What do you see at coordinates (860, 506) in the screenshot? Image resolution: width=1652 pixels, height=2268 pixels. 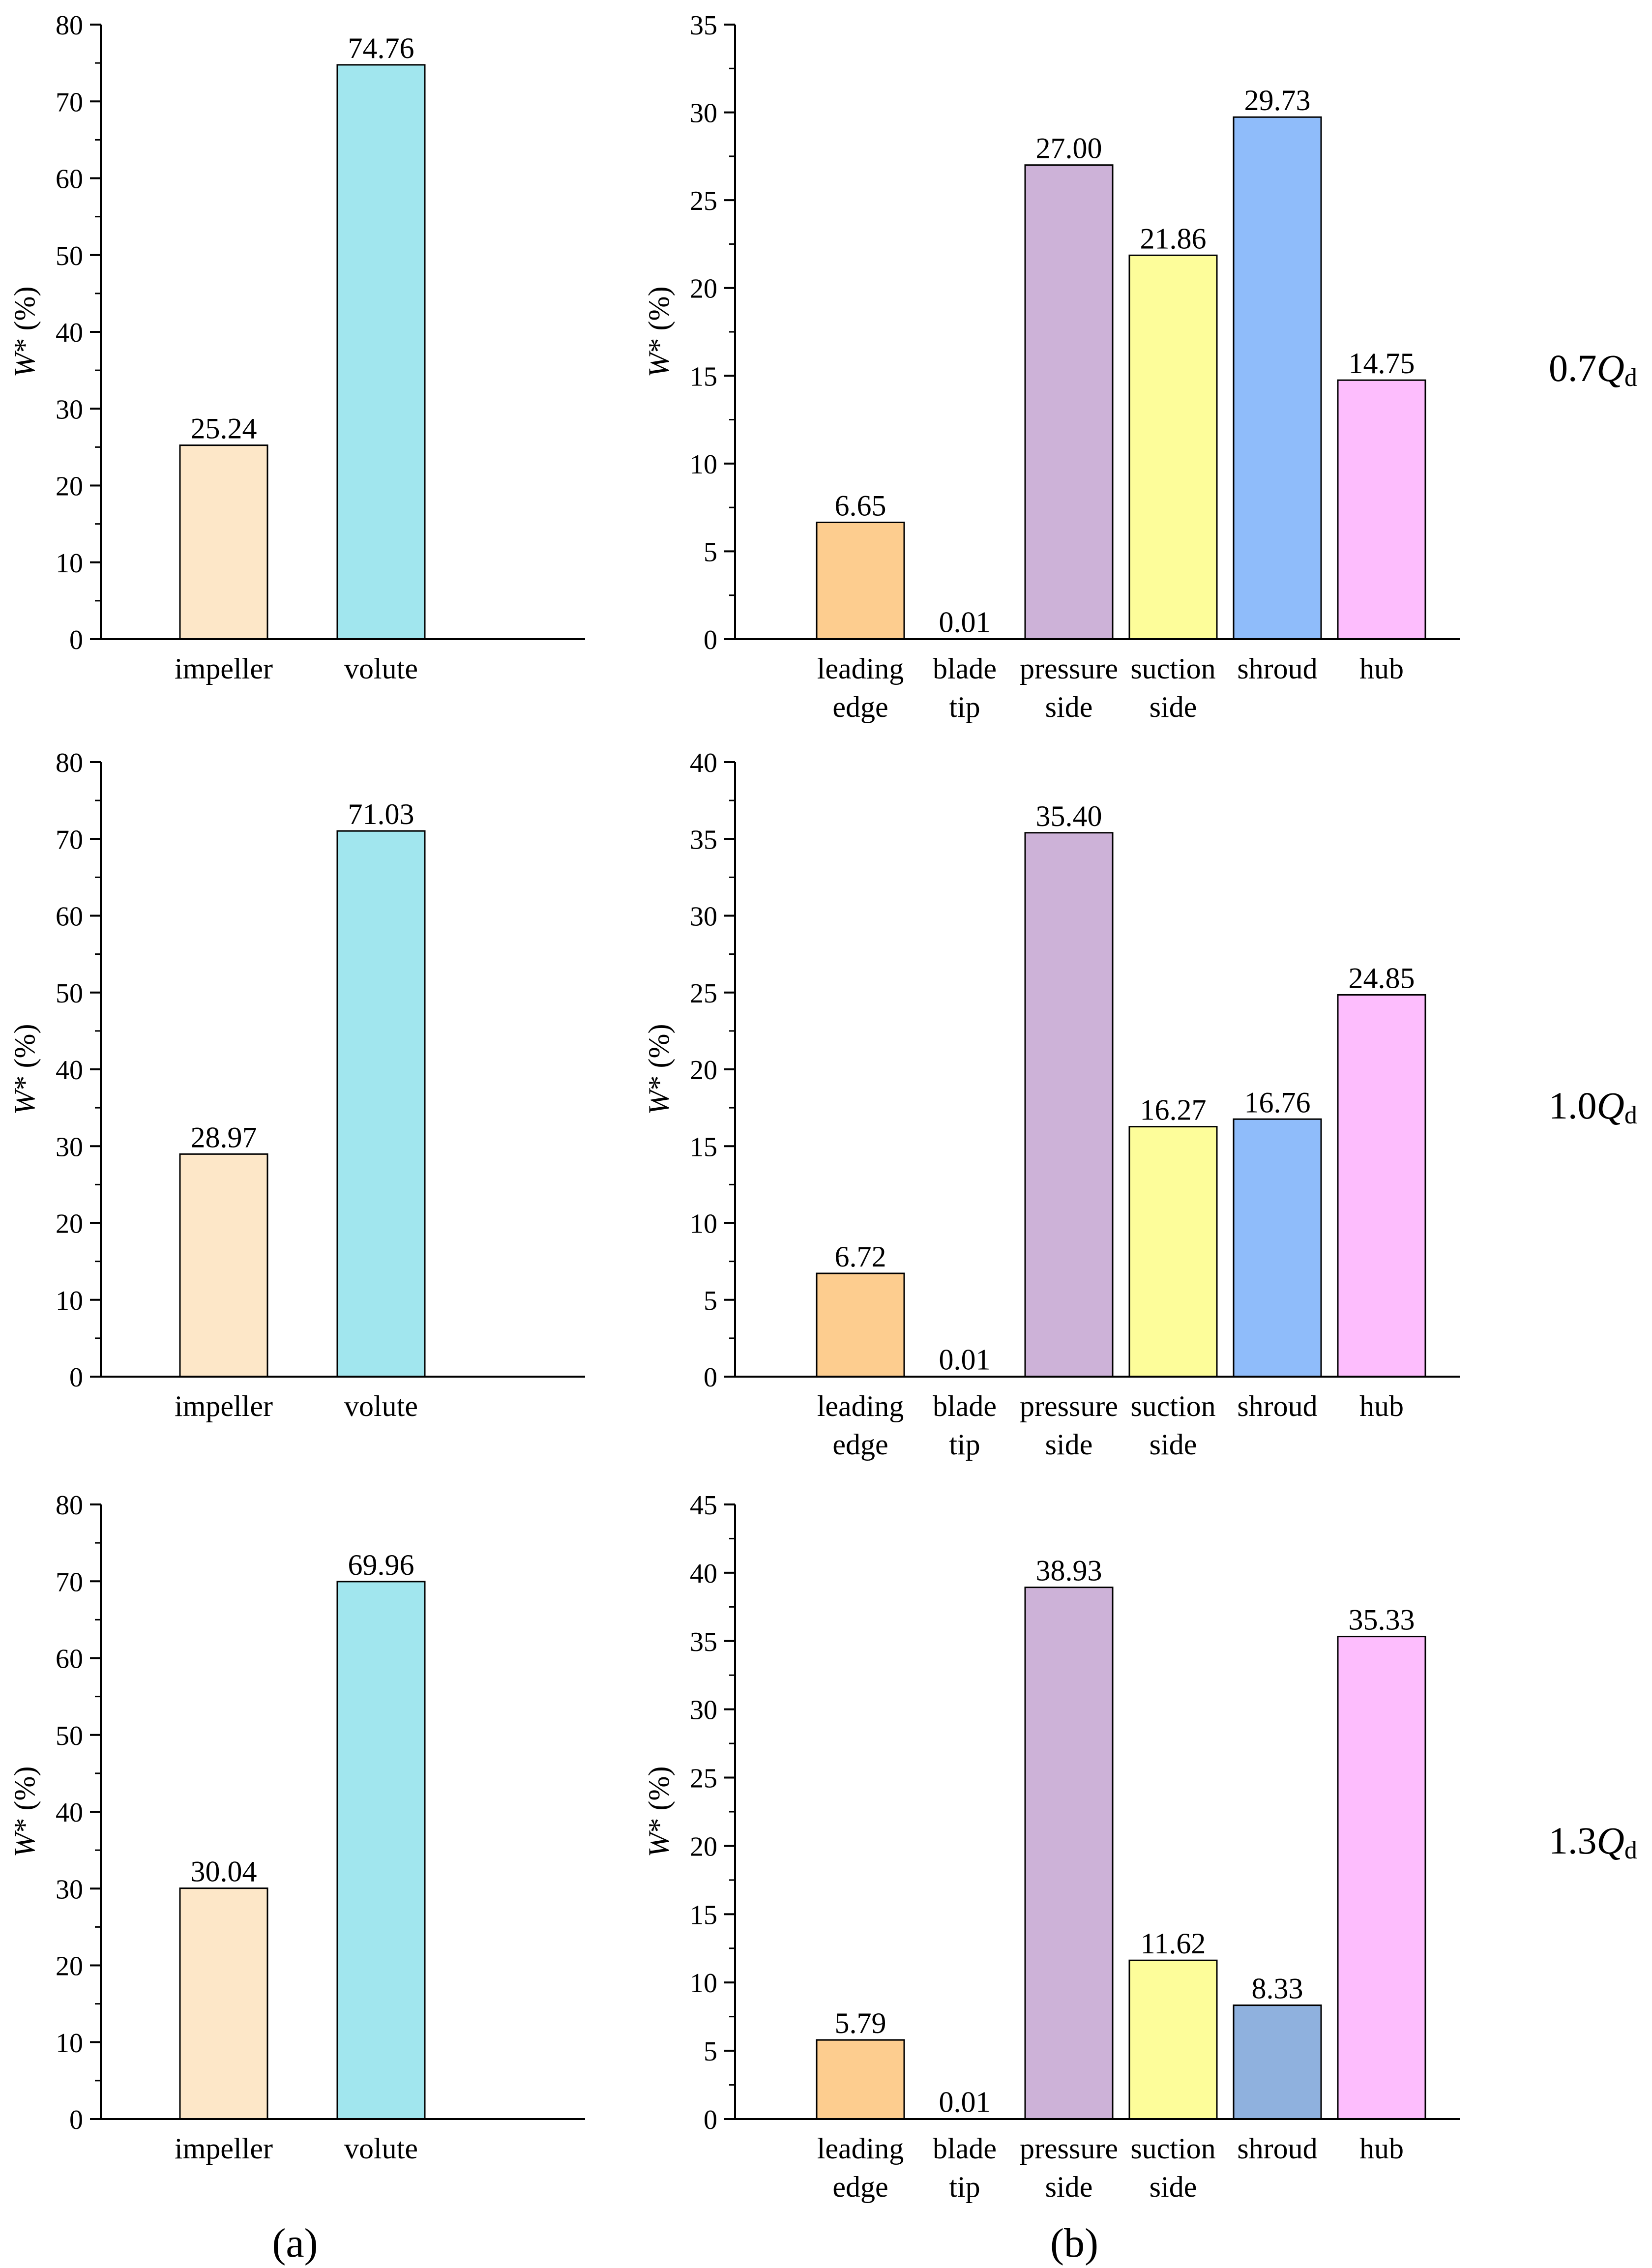 I see `value-label: 6.65` at bounding box center [860, 506].